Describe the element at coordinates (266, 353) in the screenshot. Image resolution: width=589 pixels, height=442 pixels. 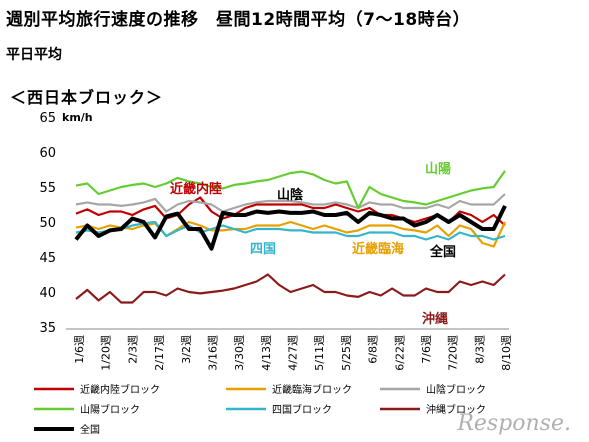
I see `x-tick-label: 4/13週` at that location.